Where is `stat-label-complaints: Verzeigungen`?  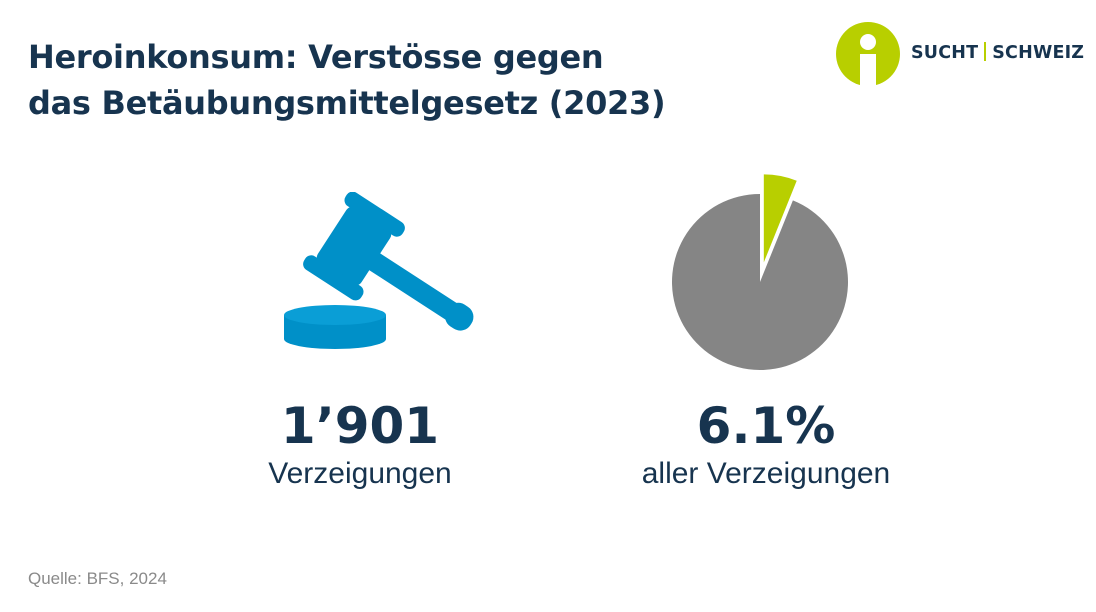 stat-label-complaints: Verzeigungen is located at coordinates (360, 473).